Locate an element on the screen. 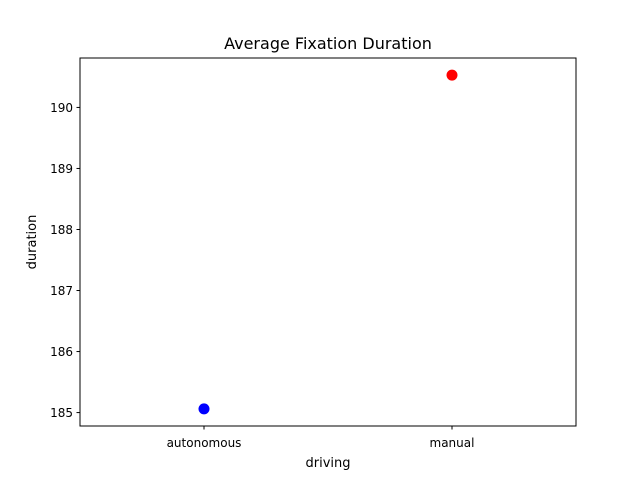 The width and height of the screenshot is (640, 480). y-tick-label: 185 is located at coordinates (61, 413).